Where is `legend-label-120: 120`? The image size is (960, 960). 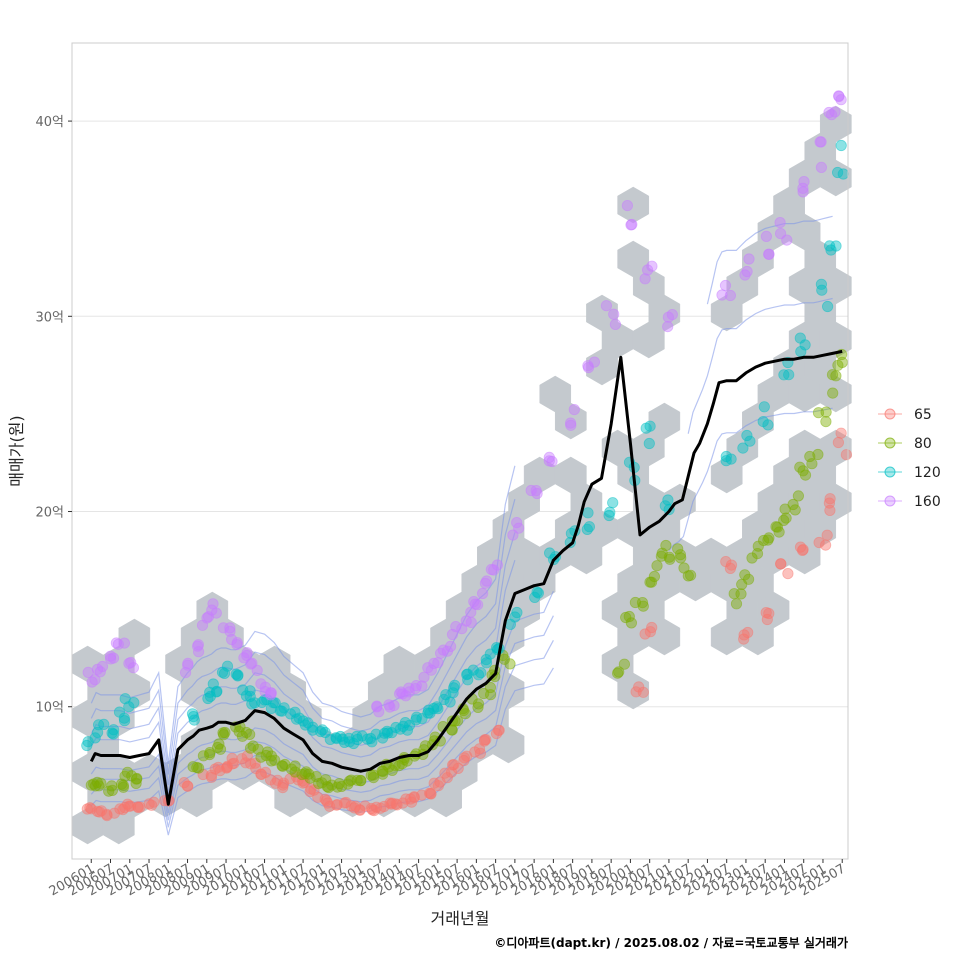 legend-label-120: 120 is located at coordinates (927, 473).